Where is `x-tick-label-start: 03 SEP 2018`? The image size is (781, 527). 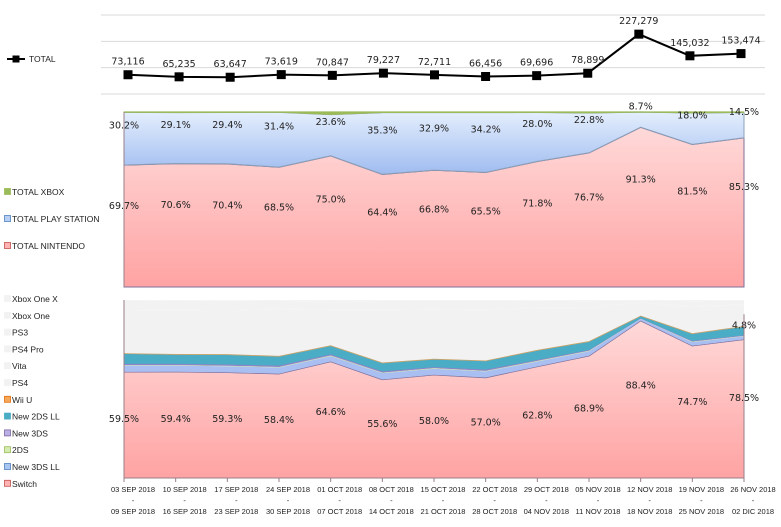
x-tick-label-start: 03 SEP 2018 is located at coordinates (133, 489).